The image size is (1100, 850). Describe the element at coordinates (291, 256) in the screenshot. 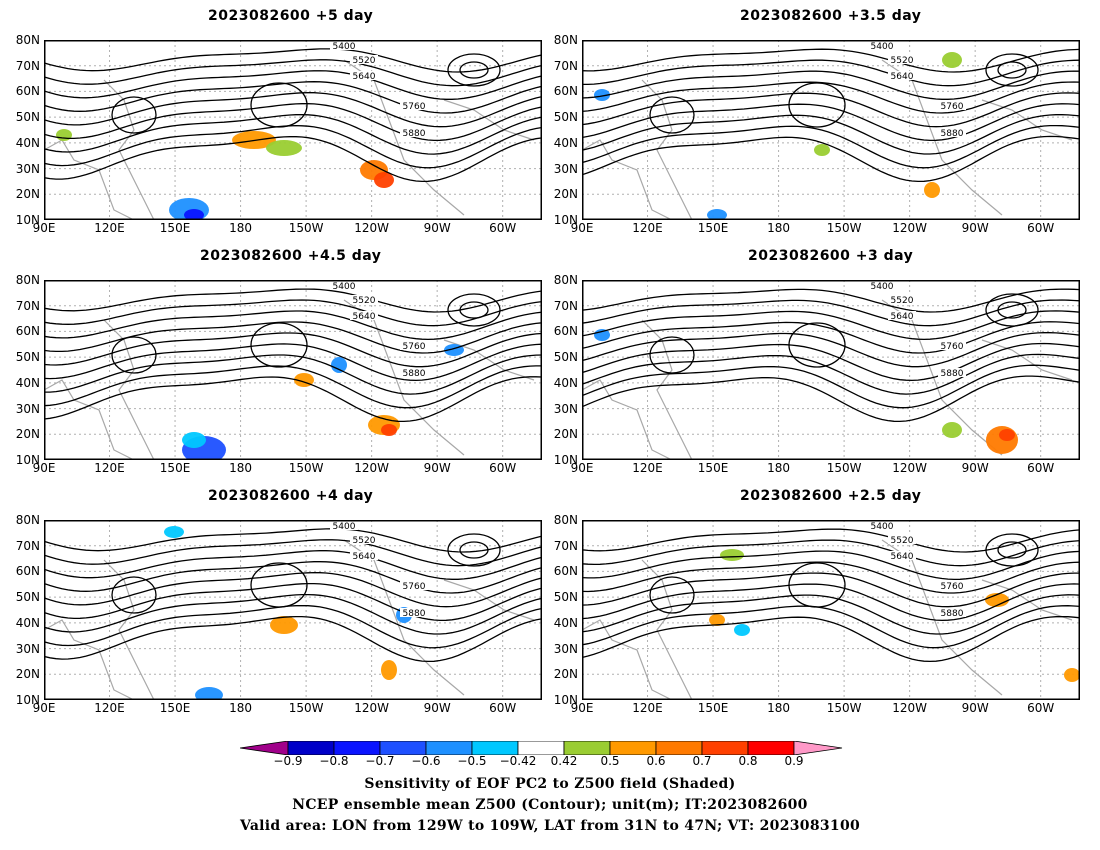

I see `panel-title-3: 2023082600 +4.5 day` at that location.